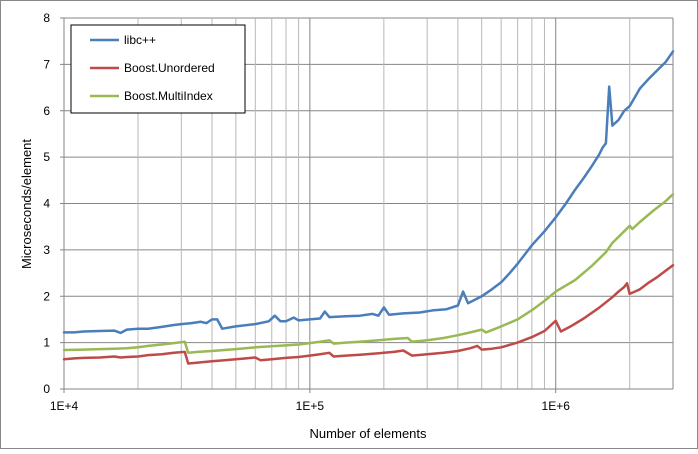  Describe the element at coordinates (46, 157) in the screenshot. I see `y-tick-label: 5` at that location.